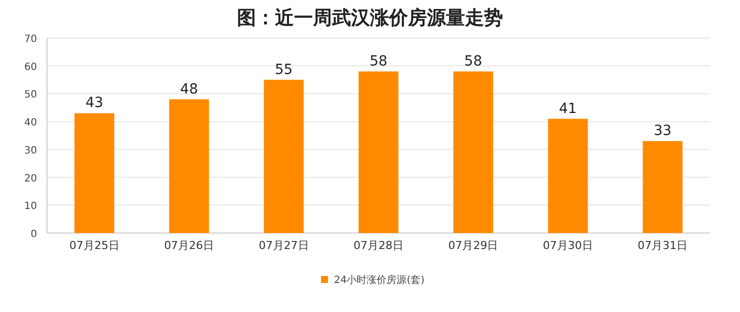  What do you see at coordinates (30, 67) in the screenshot?
I see `y-tick-label: 60` at bounding box center [30, 67].